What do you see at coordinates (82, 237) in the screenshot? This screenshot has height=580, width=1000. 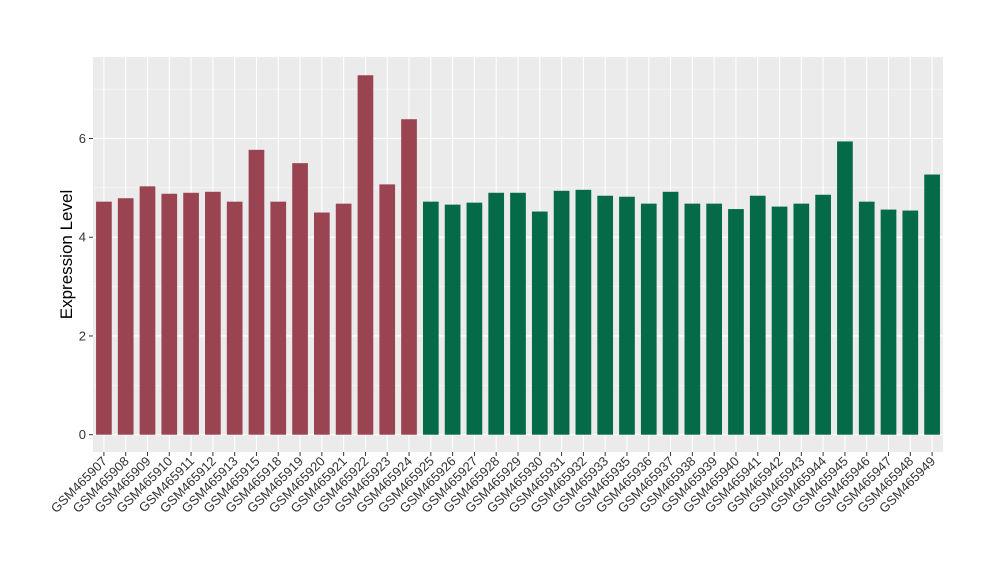 I see `y-tick-label: 4` at bounding box center [82, 237].